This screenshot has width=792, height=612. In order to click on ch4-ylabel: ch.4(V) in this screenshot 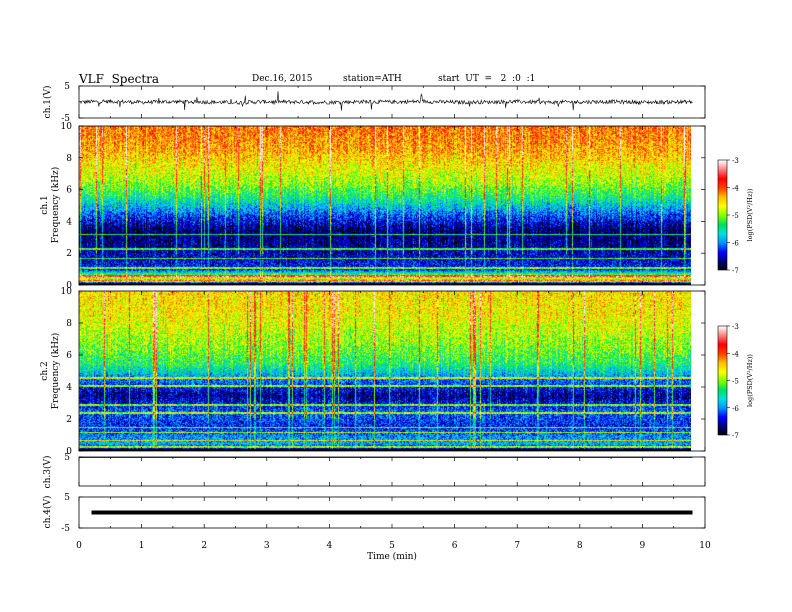, I will do `click(47, 512)`.